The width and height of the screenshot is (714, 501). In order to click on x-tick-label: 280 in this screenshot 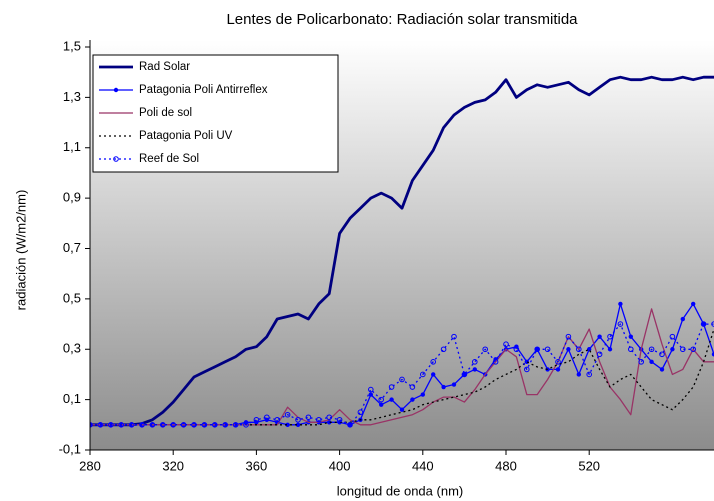, I will do `click(90, 465)`.